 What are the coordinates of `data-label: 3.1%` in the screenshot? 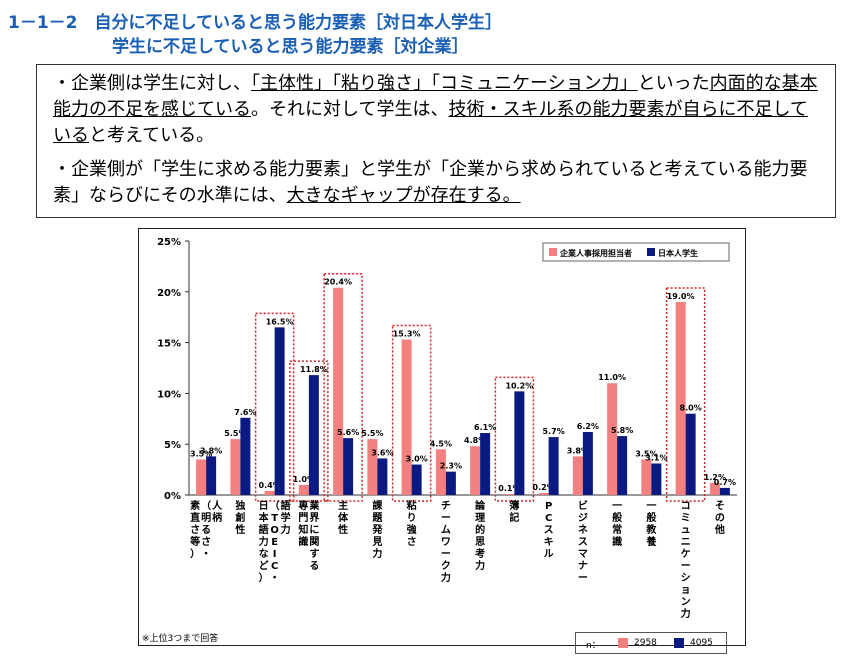 It's located at (656, 458).